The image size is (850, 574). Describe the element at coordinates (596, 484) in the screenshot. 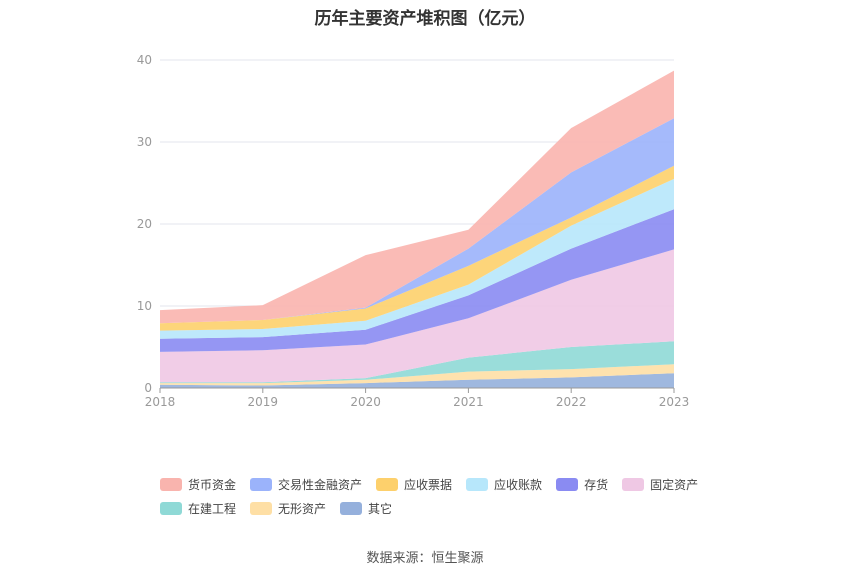

I see `legend-label: 存货` at that location.